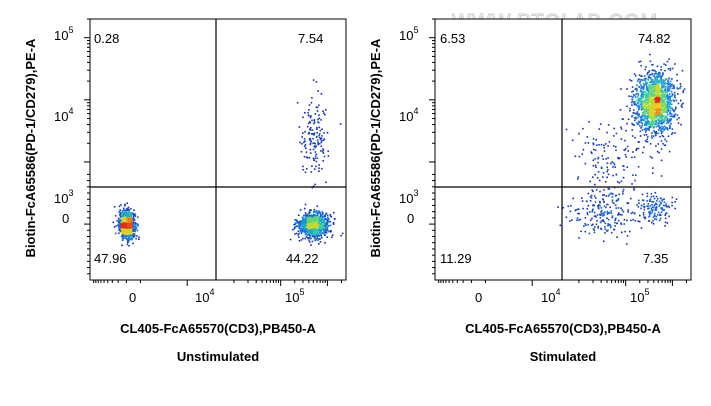  Describe the element at coordinates (294, 296) in the screenshot. I see `x-tick-label: 10⁵` at that location.